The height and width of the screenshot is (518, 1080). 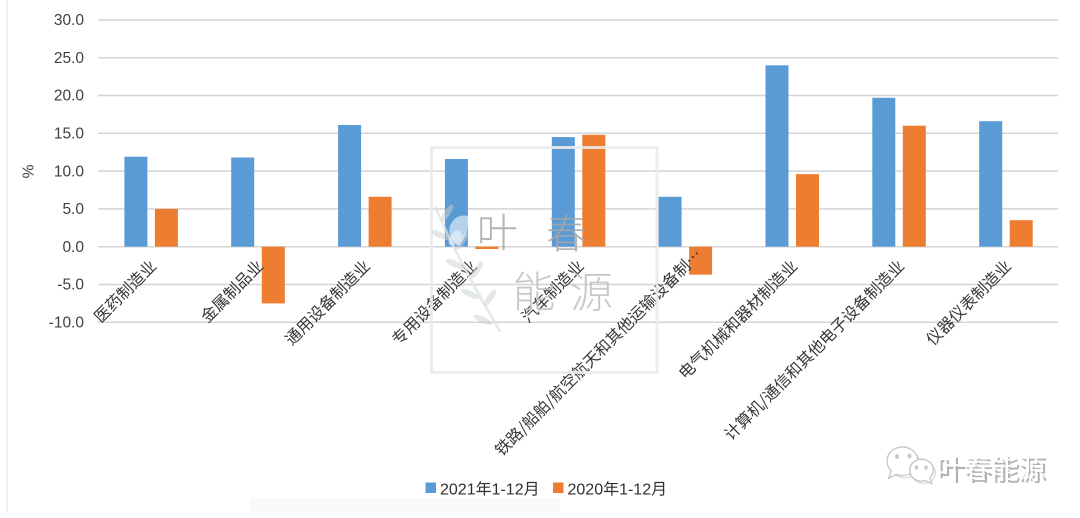 What do you see at coordinates (70, 285) in the screenshot?
I see `svg-text: -5.0` at bounding box center [70, 285].